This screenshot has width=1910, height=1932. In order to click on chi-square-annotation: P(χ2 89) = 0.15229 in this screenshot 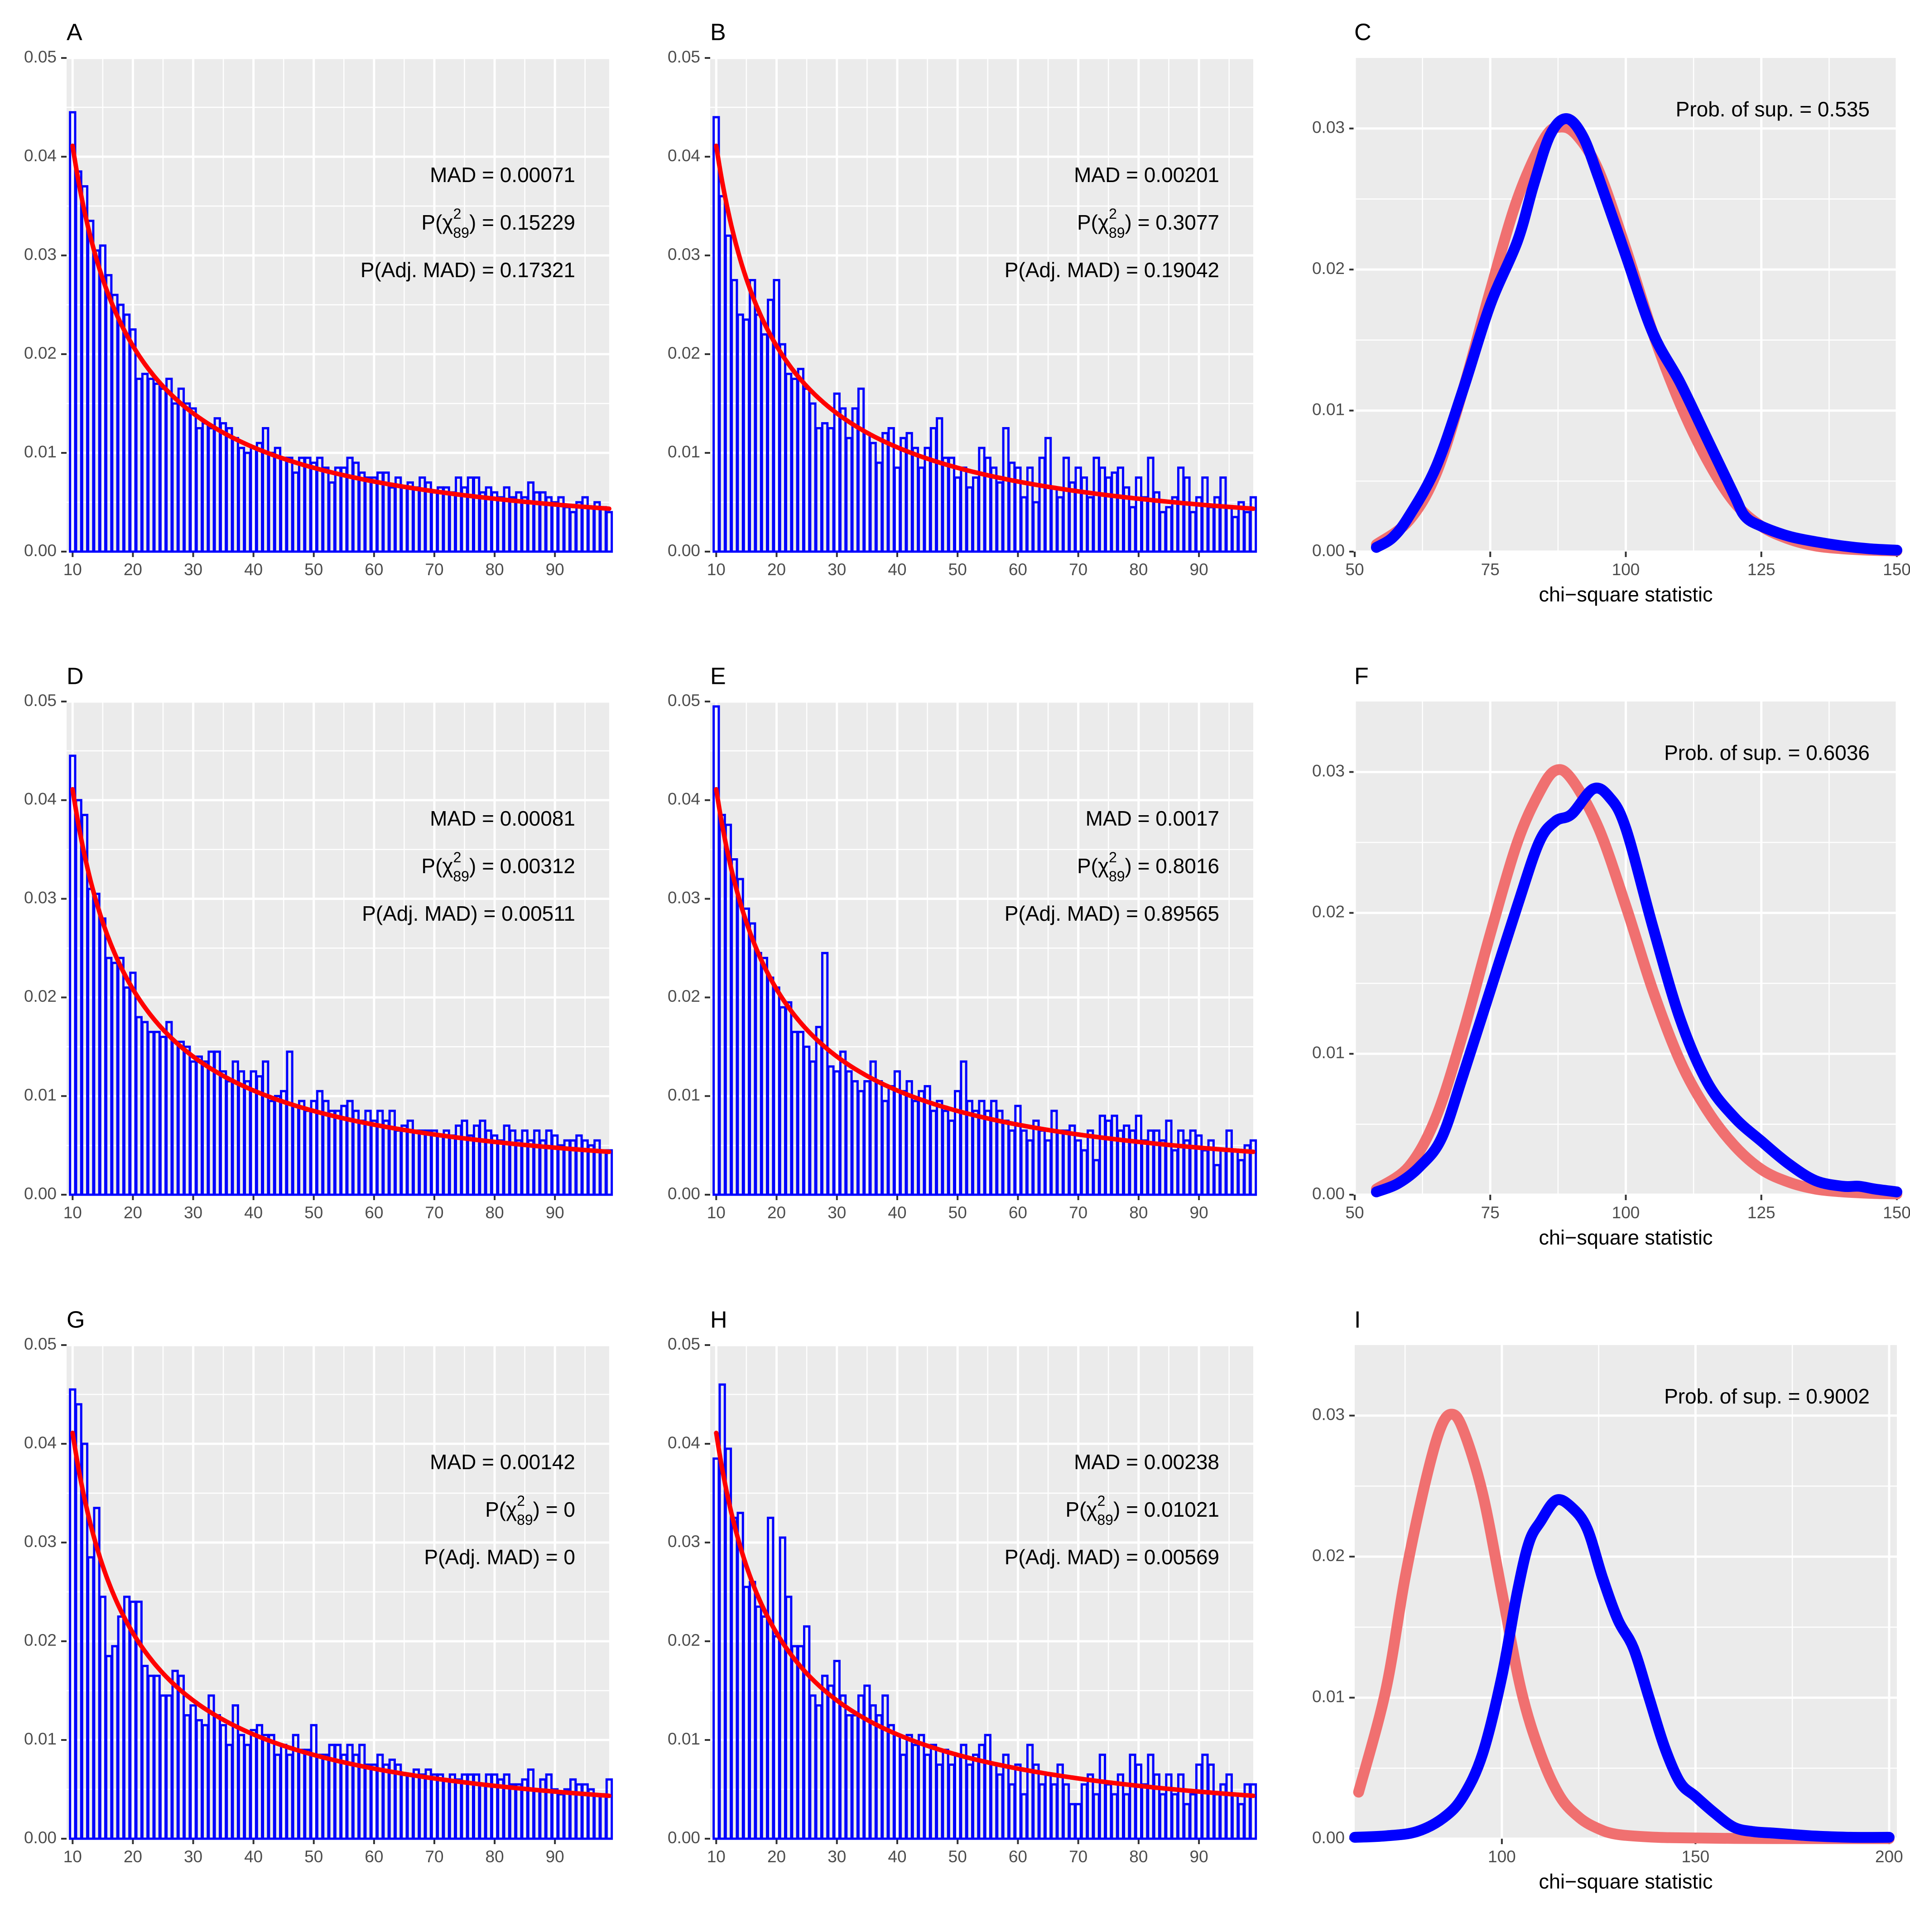, I will do `click(498, 223)`.